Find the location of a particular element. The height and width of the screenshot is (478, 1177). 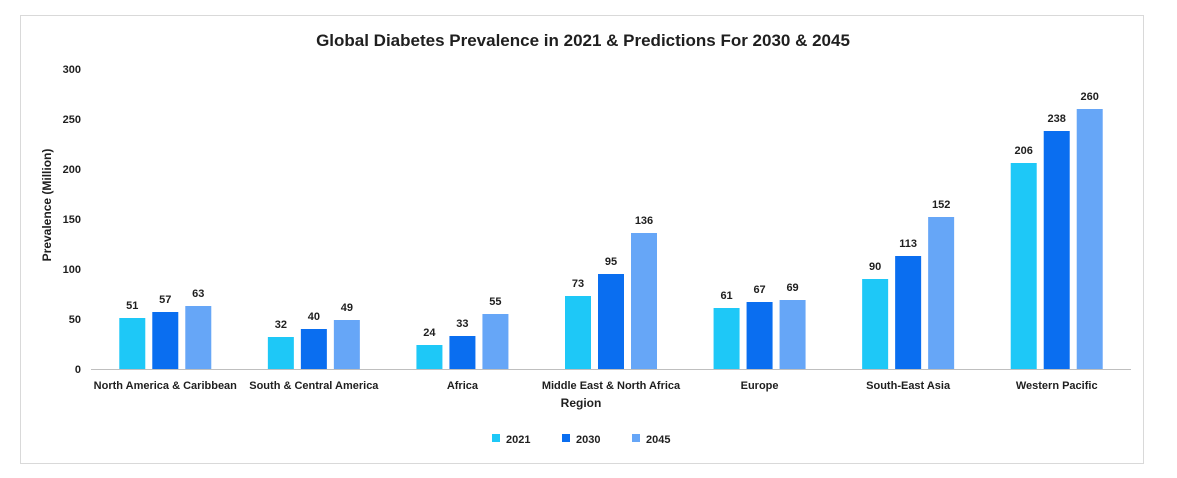

category-label: Europe is located at coordinates (760, 386).